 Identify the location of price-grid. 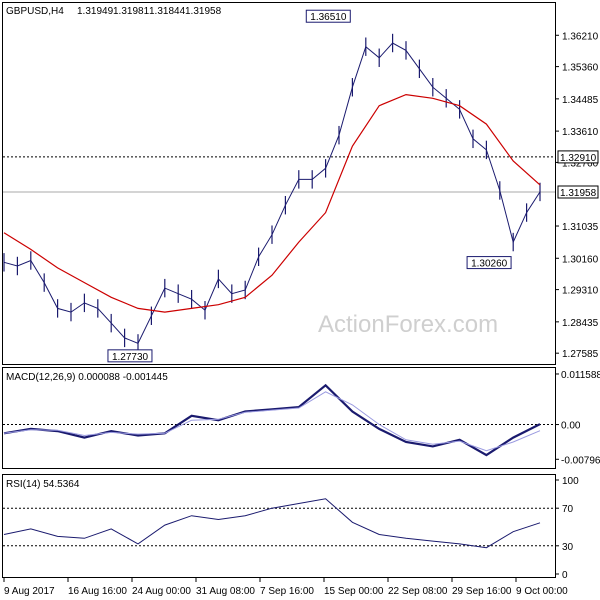
(279, 174).